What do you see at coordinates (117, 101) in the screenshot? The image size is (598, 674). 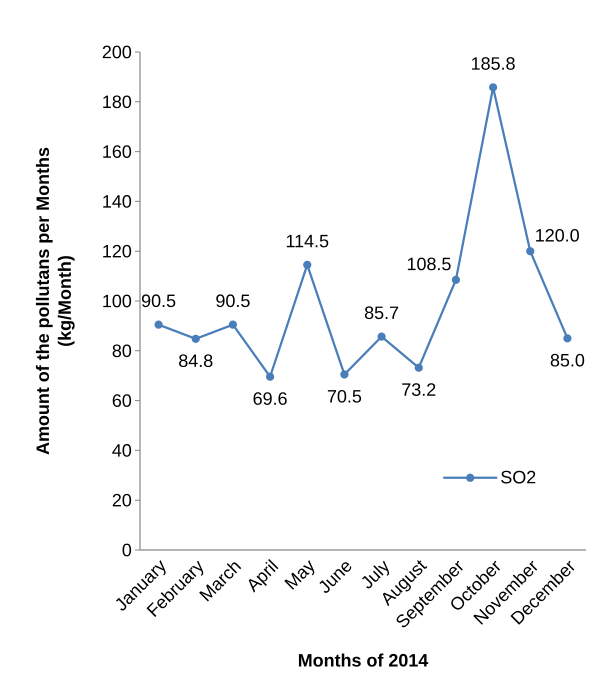 I see `y-tick-label: 180` at bounding box center [117, 101].